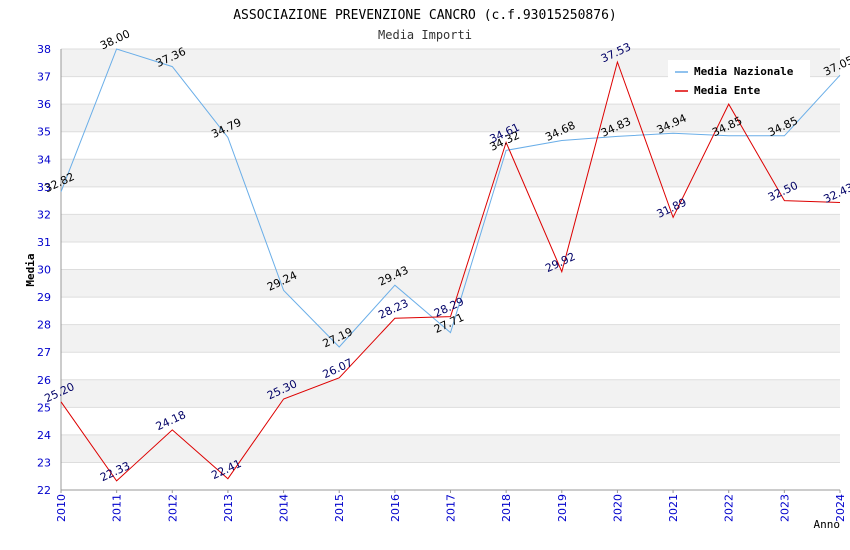  I want to click on x-tick-label: 2015, so click(339, 508).